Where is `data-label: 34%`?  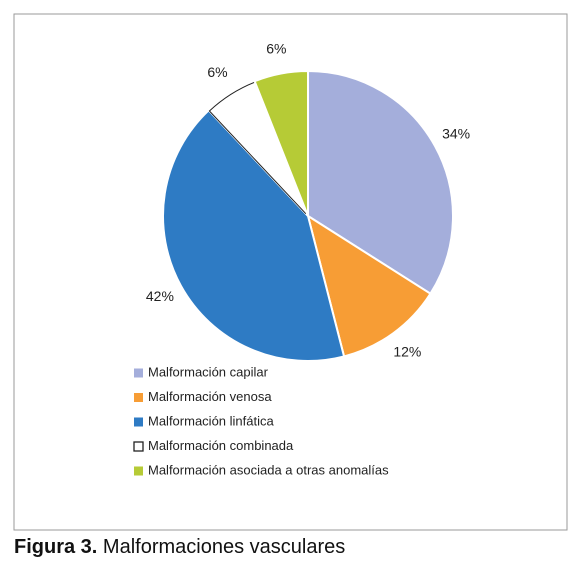 data-label: 34% is located at coordinates (456, 133).